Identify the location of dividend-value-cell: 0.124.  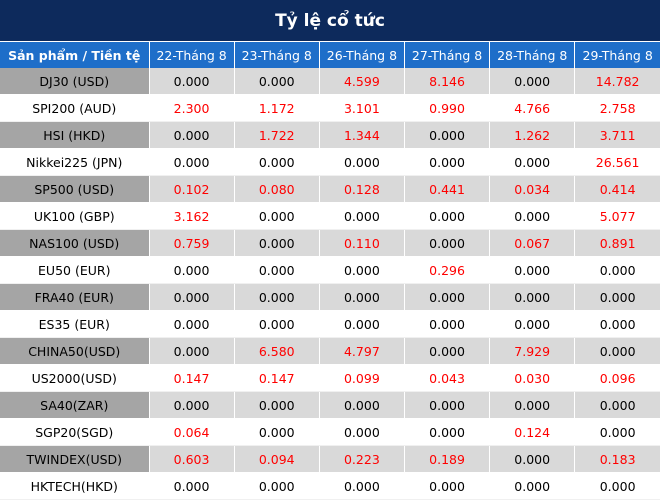
(532, 432).